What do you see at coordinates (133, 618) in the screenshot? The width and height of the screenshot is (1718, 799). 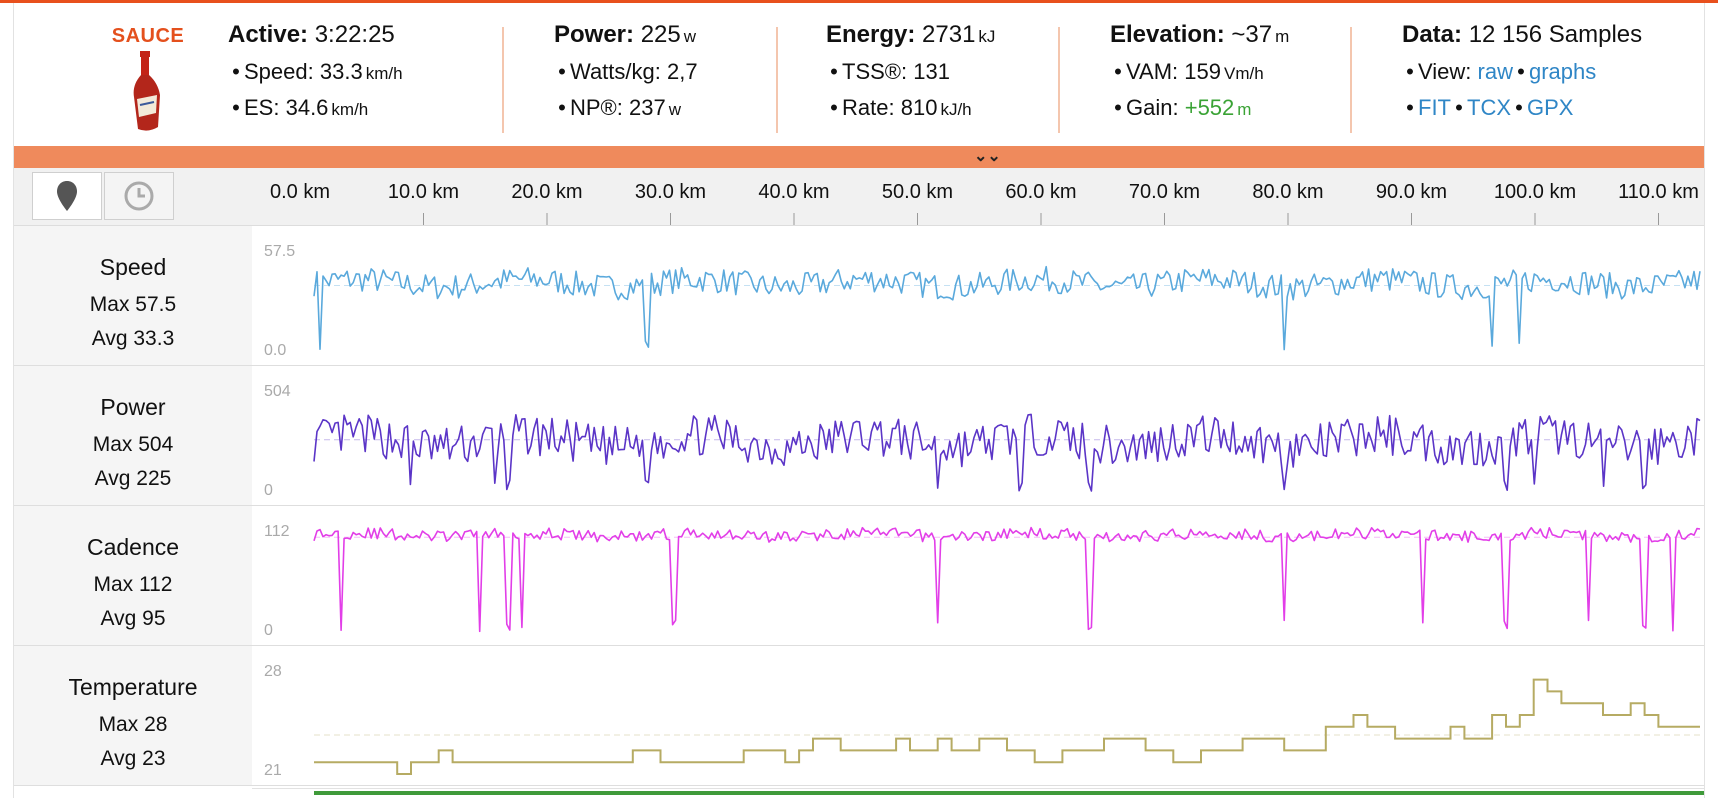 I see `lane-avg: Avg 95` at bounding box center [133, 618].